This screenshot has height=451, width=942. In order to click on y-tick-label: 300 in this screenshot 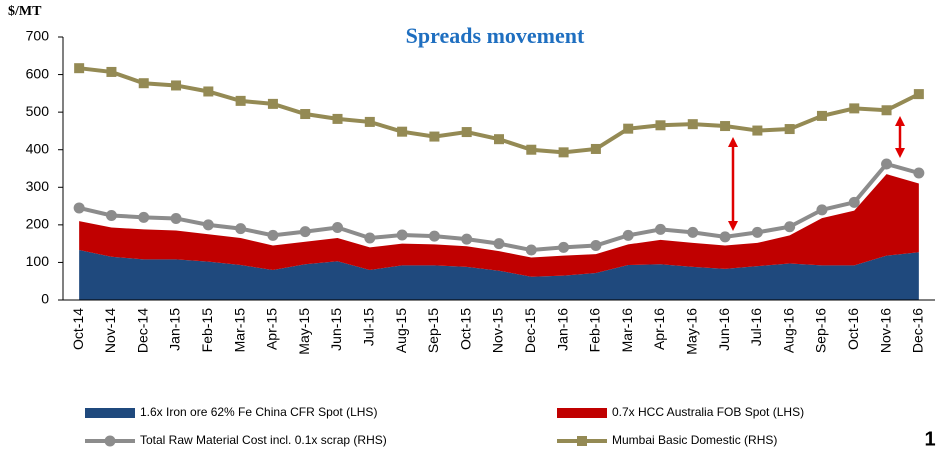, I will do `click(38, 186)`.